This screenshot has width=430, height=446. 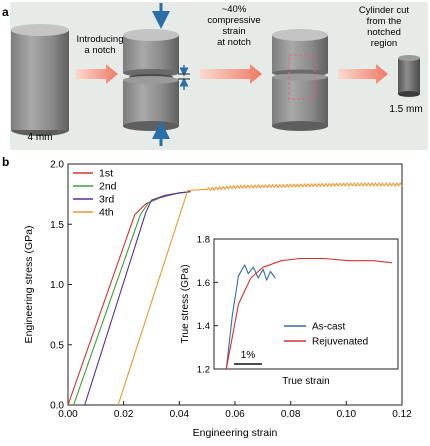 What do you see at coordinates (57, 345) in the screenshot?
I see `main-ytick-label: 0.5` at bounding box center [57, 345].